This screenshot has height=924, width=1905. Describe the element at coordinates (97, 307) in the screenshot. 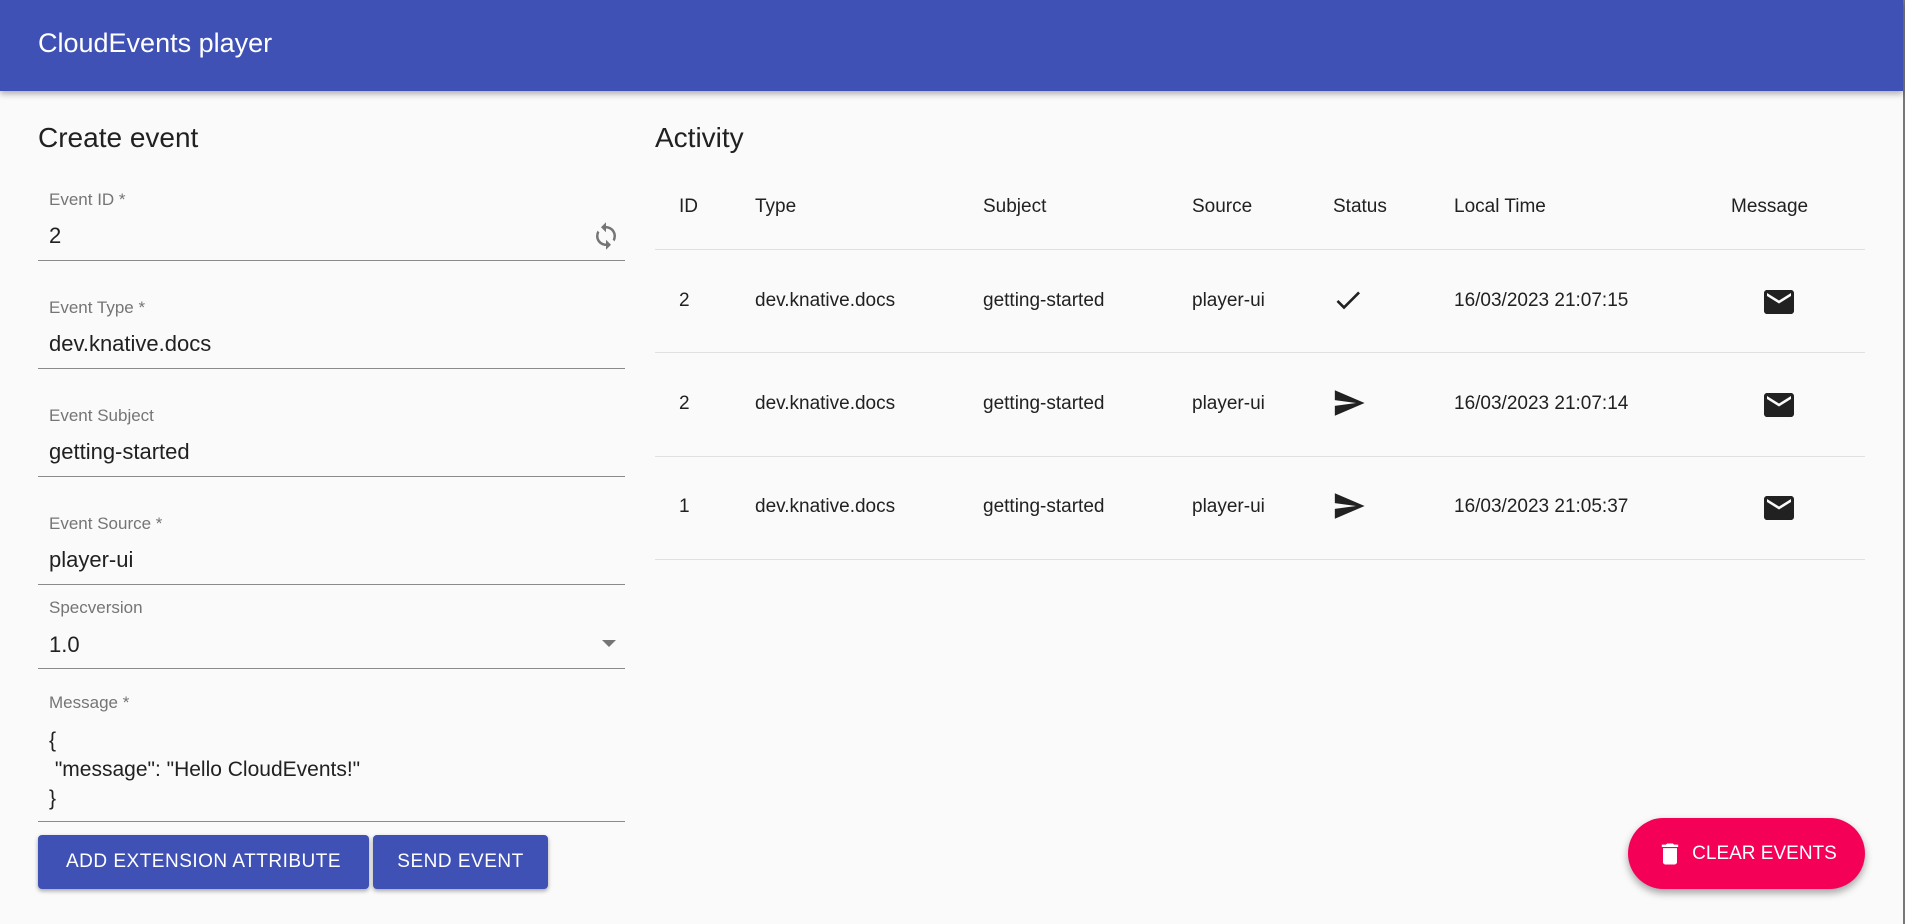

I see `event-type-label: Event Type *` at that location.